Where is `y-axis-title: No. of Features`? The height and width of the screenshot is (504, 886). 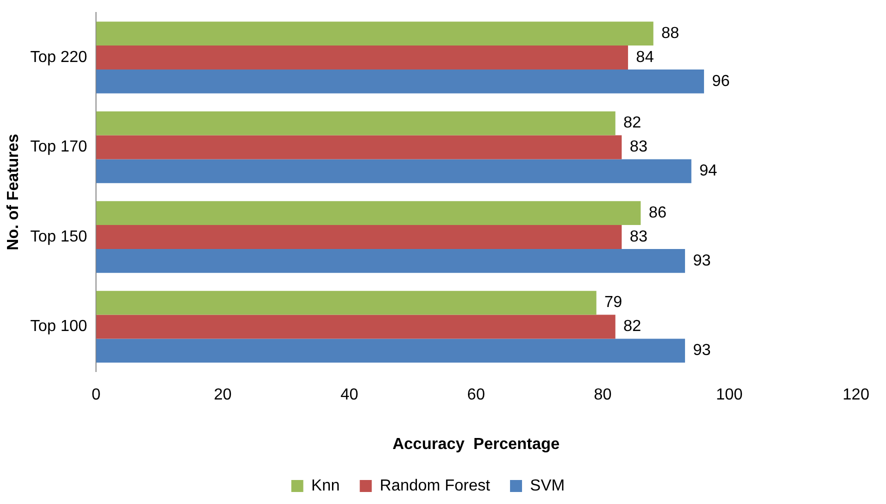 y-axis-title: No. of Features is located at coordinates (13, 192).